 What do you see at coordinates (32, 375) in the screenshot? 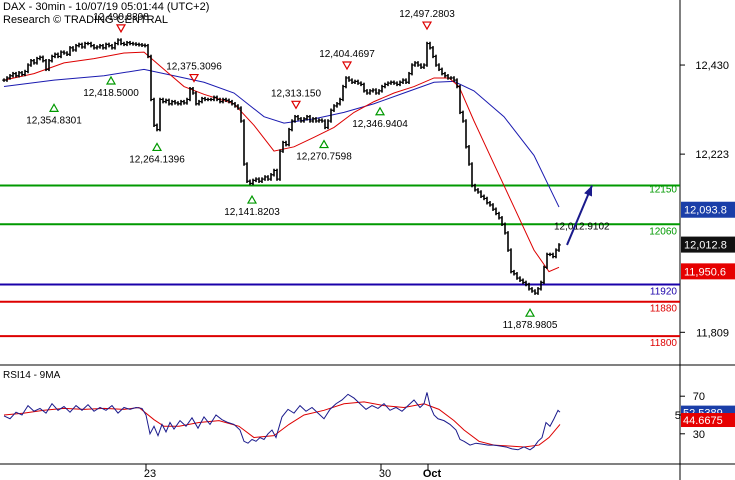
I see `rsi-panel-title: RSI14 - 9MA` at bounding box center [32, 375].